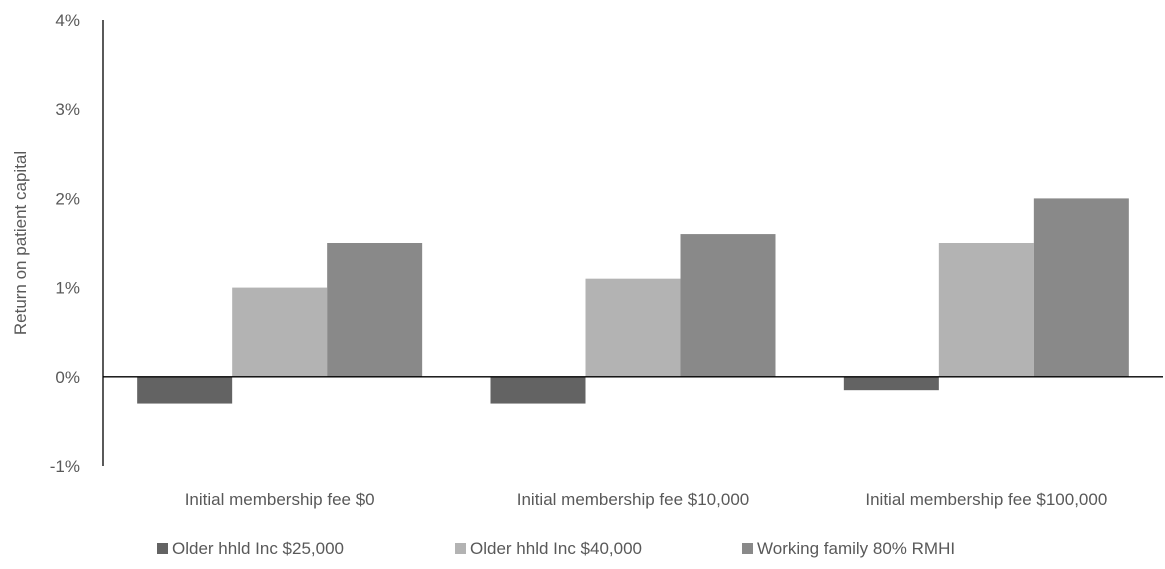 The height and width of the screenshot is (569, 1165). I want to click on y-tick-label: 2%, so click(67, 198).